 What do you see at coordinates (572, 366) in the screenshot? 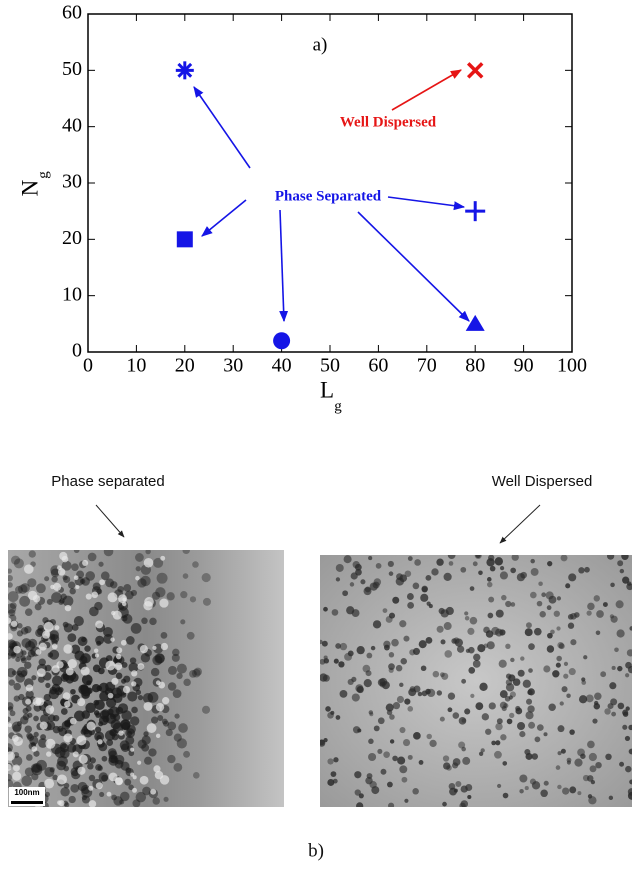
I see `x-tick-label: 100` at bounding box center [572, 366].